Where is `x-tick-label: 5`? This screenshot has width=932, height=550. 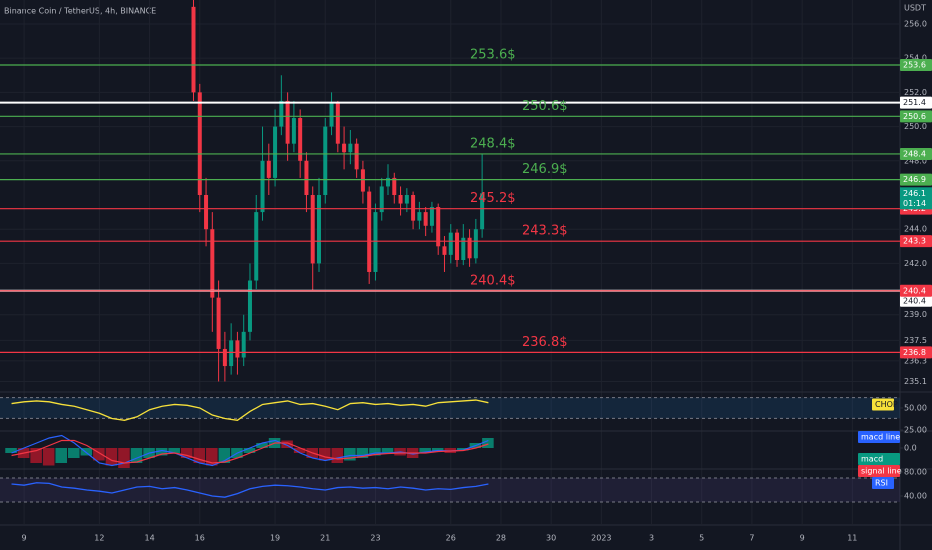 x-tick-label: 5 is located at coordinates (701, 538).